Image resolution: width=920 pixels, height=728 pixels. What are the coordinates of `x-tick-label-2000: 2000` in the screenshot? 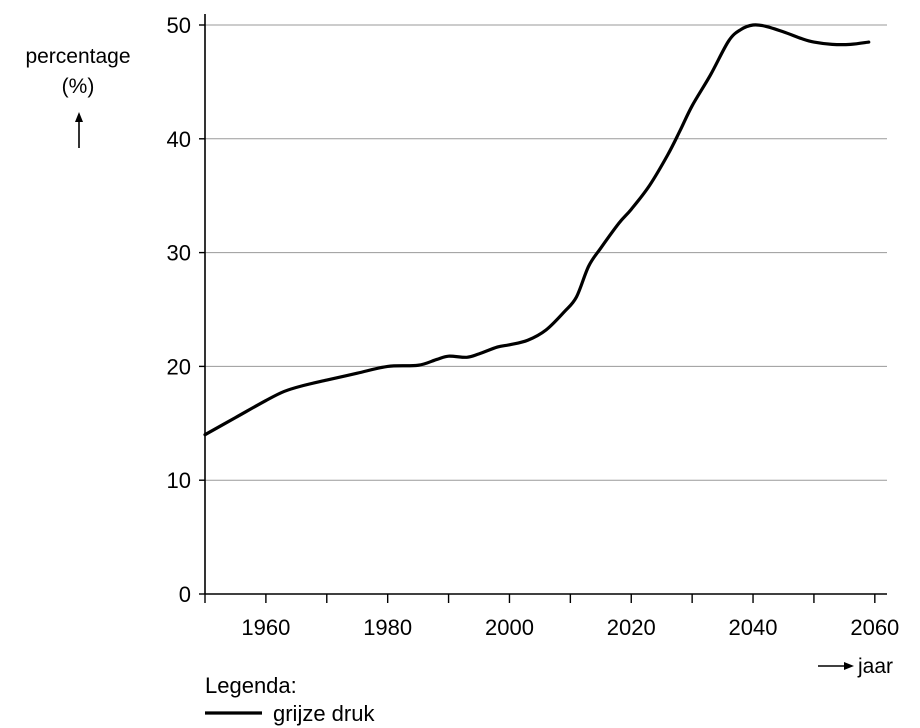 It's located at (509, 627).